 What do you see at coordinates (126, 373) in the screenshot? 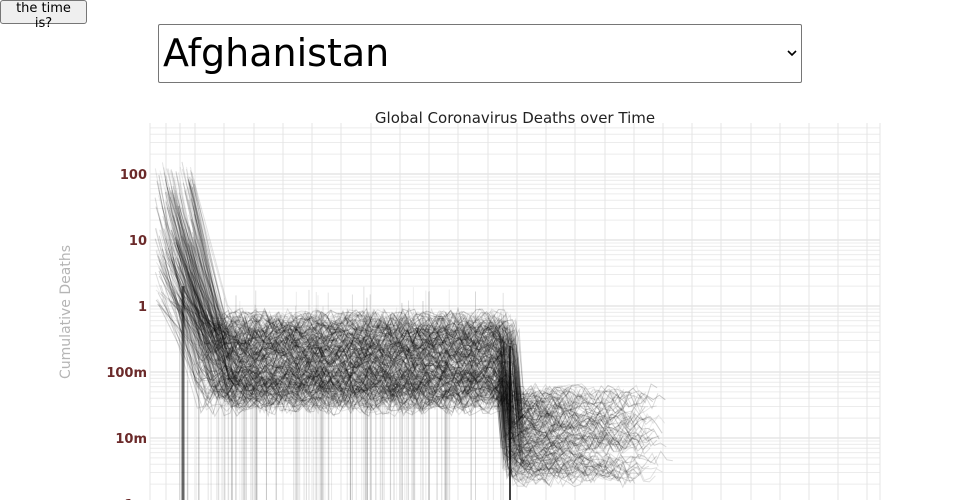
I see `y-tick-label: 100m` at bounding box center [126, 373].